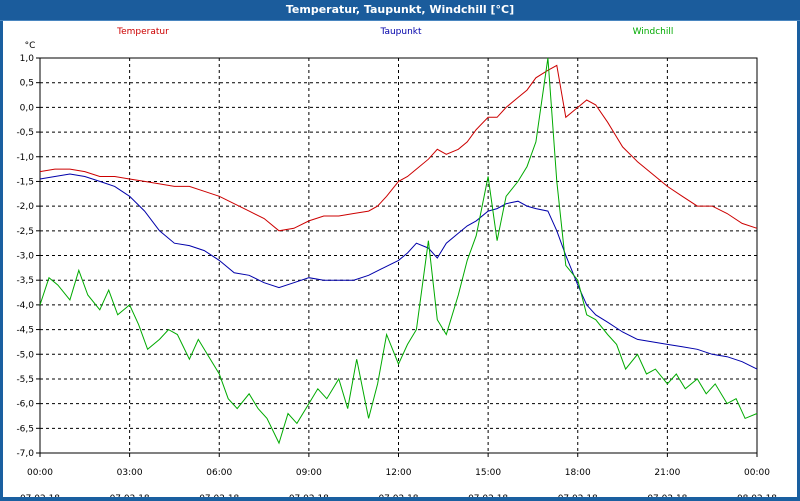 This screenshot has width=800, height=501. What do you see at coordinates (25, 355) in the screenshot?
I see `y-tick-label: -5,0` at bounding box center [25, 355].